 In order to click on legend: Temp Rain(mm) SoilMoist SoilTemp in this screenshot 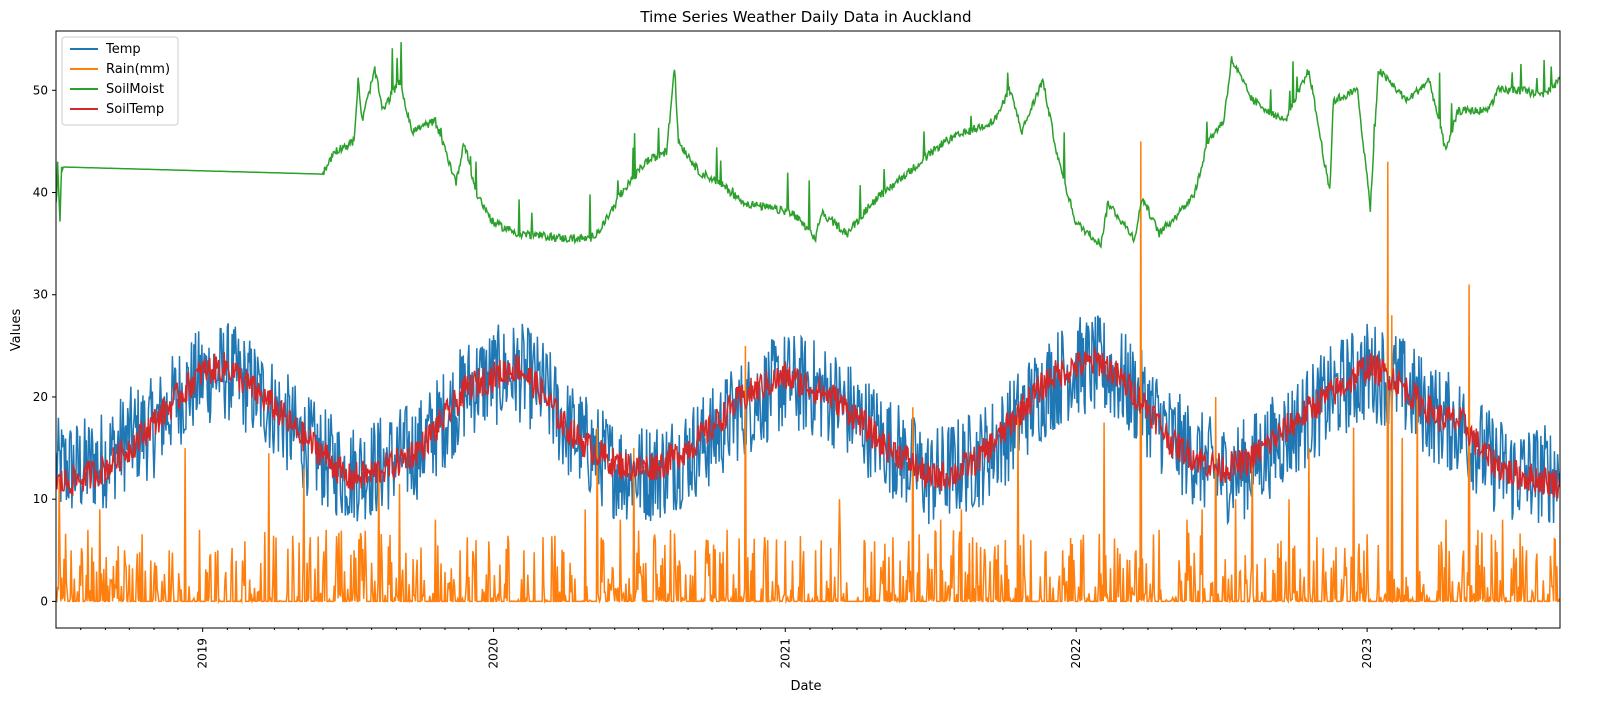, I will do `click(120, 81)`.